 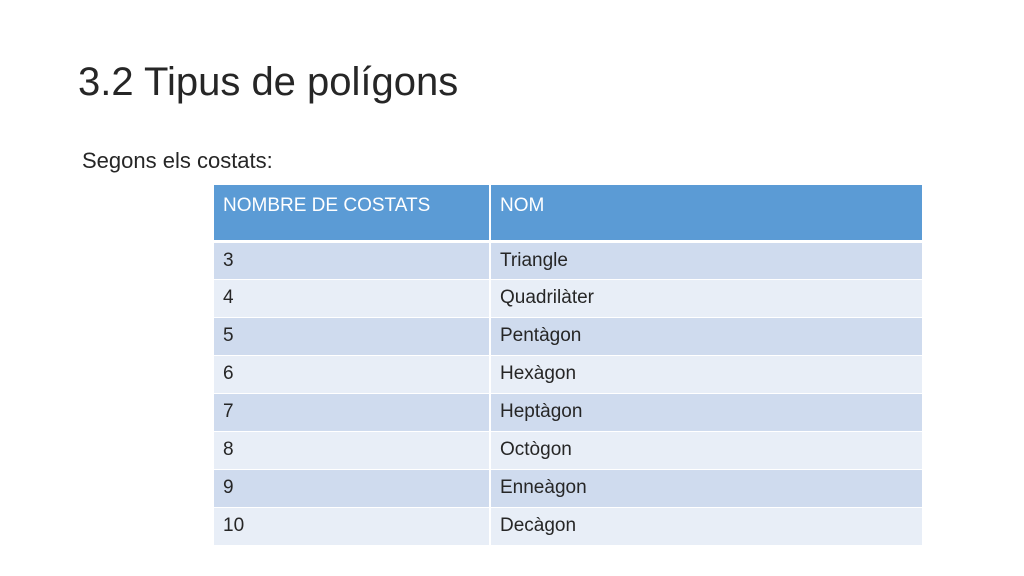 I want to click on table-row: 10 Decàgon, so click(x=568, y=526).